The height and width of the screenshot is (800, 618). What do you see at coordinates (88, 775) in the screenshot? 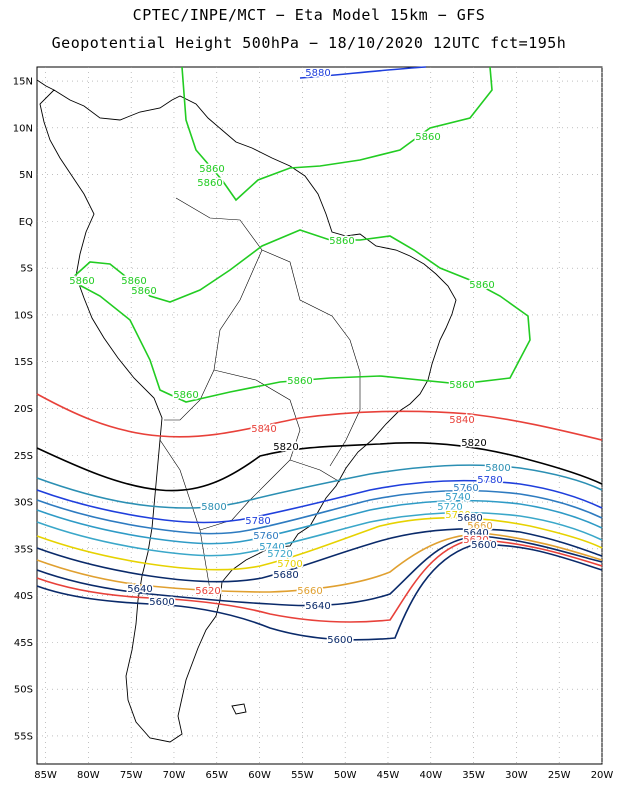
I see `lon-tick-label: 80W` at bounding box center [88, 775].